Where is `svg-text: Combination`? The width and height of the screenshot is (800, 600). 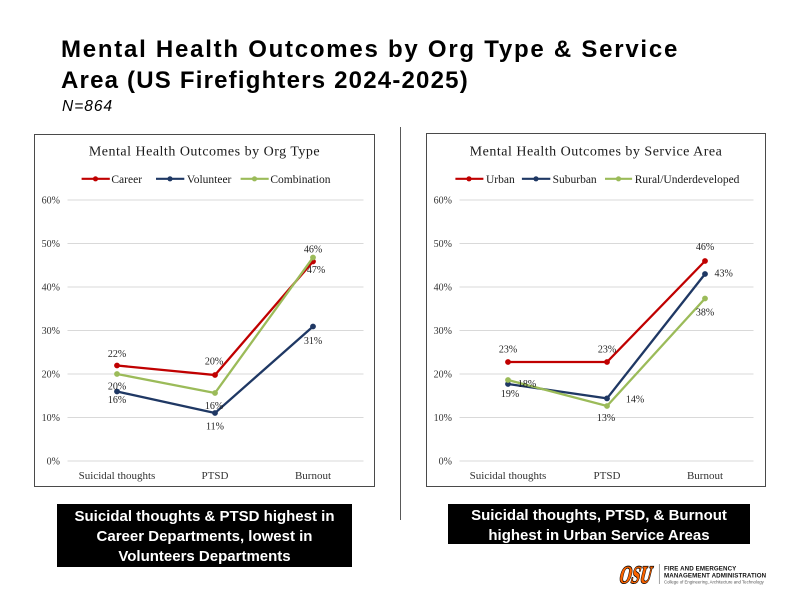
svg-text: Combination is located at coordinates (300, 180).